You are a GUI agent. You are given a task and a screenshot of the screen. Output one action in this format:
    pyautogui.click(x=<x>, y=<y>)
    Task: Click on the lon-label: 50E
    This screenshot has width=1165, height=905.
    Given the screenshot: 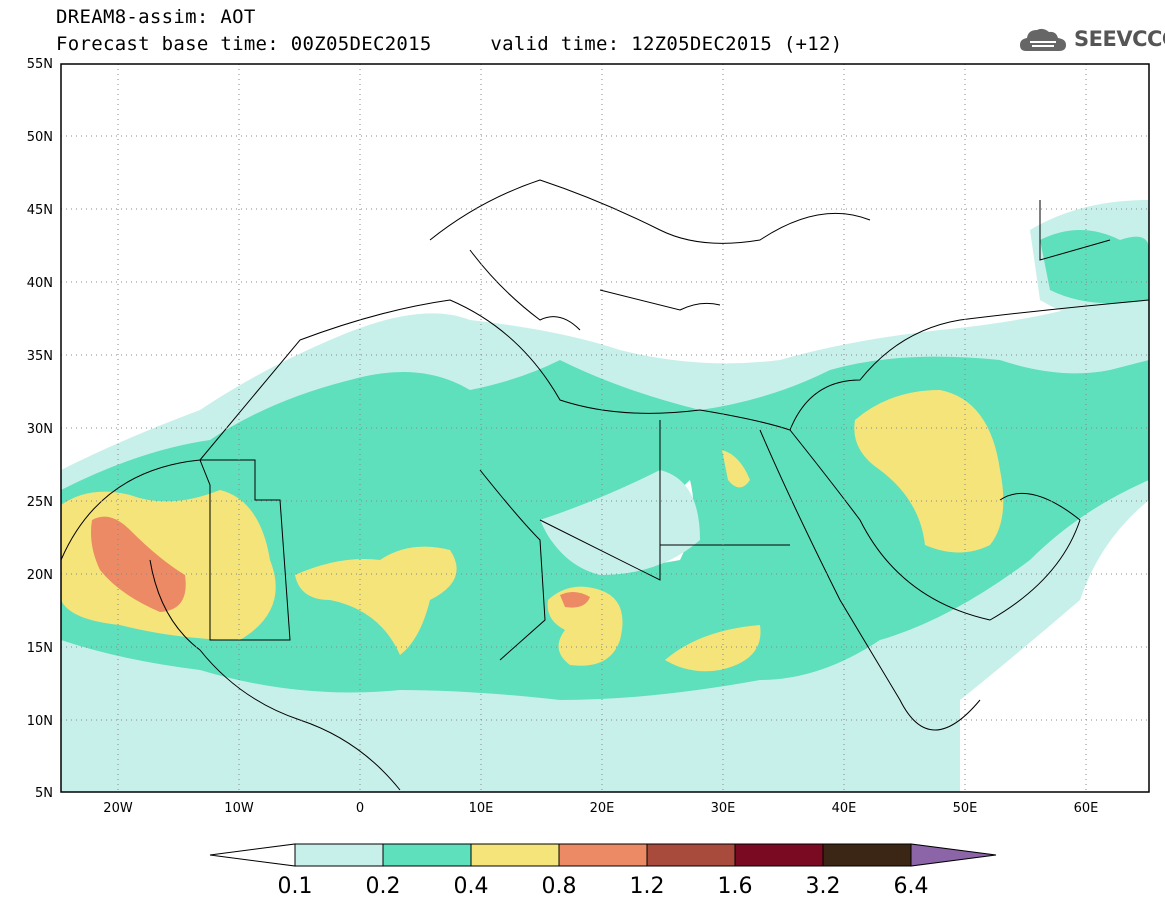 What is the action you would take?
    pyautogui.click(x=965, y=808)
    